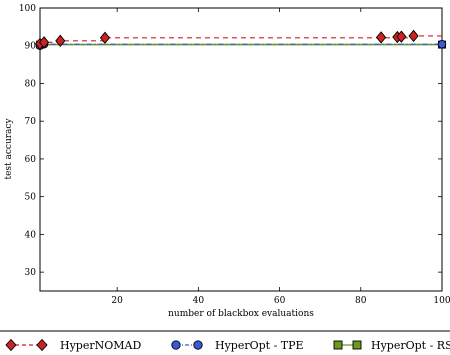 This screenshot has width=450, height=355. Describe the element at coordinates (259, 345) in the screenshot. I see `legend-label-tpe: HyperOpt - TPE` at that location.